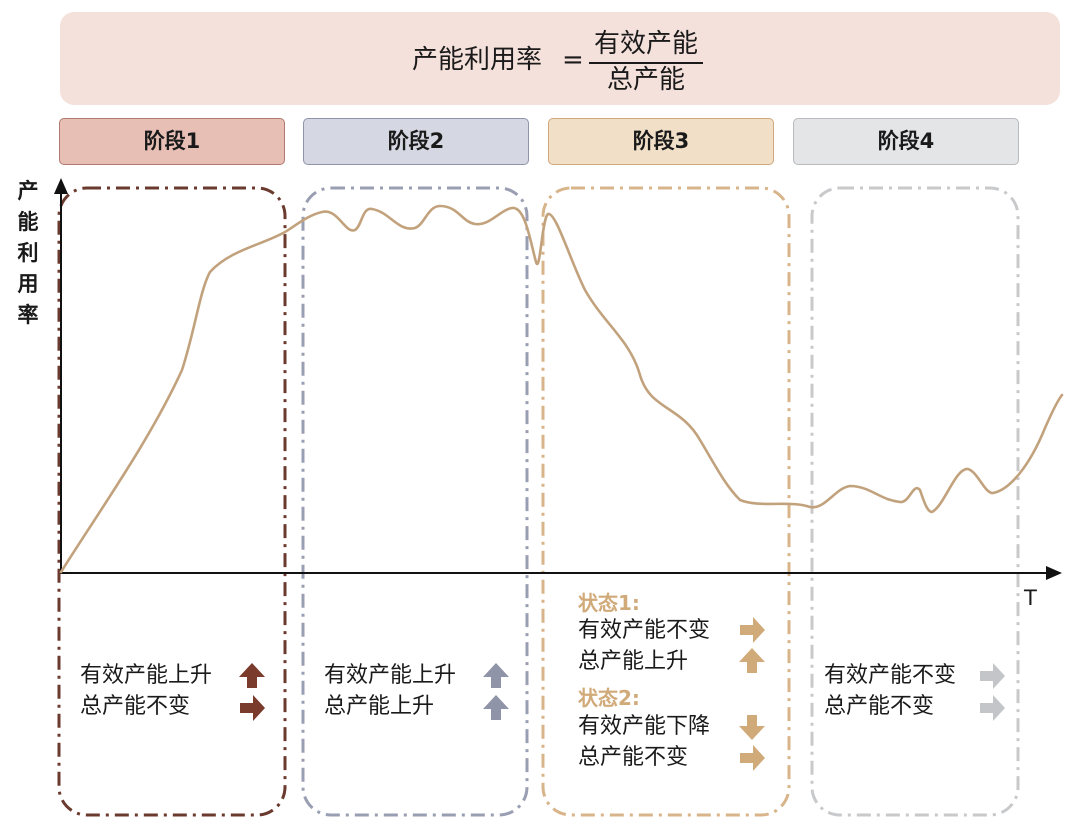  Describe the element at coordinates (573, 60) in the screenshot. I see `formula-equals: =` at that location.